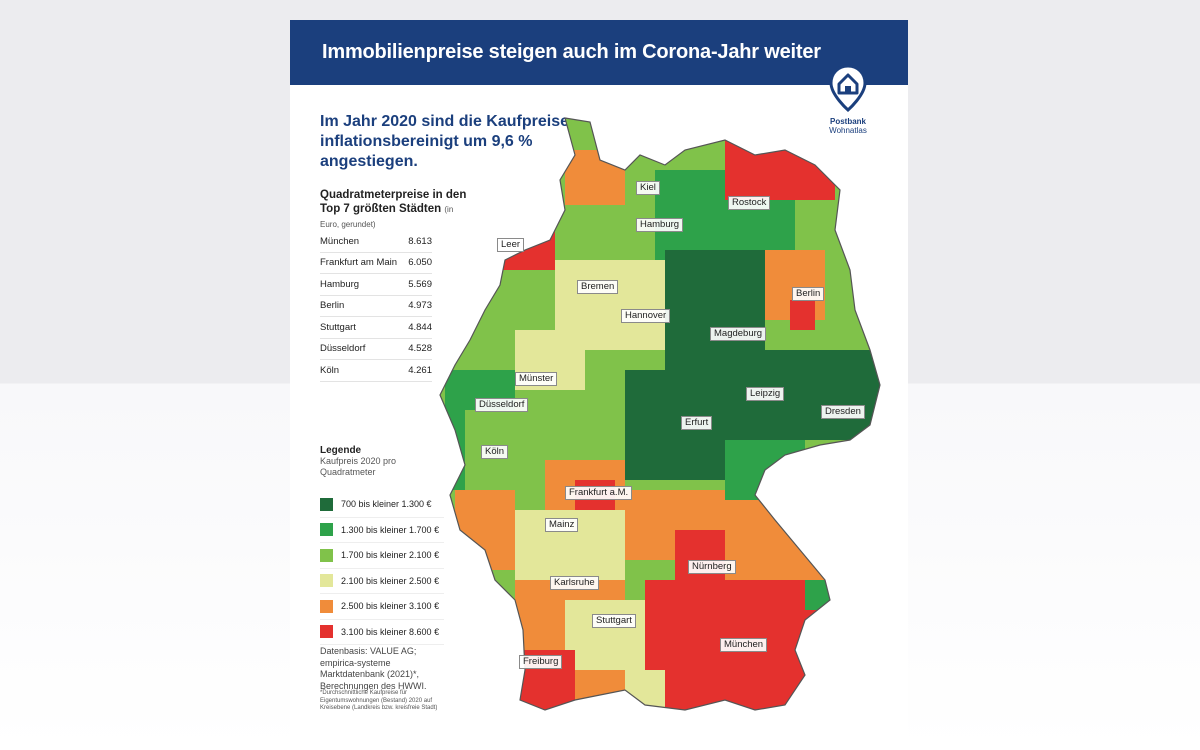 Image resolution: width=1200 pixels, height=750 pixels. Describe the element at coordinates (614, 621) in the screenshot. I see `city-label: Stuttgart` at that location.